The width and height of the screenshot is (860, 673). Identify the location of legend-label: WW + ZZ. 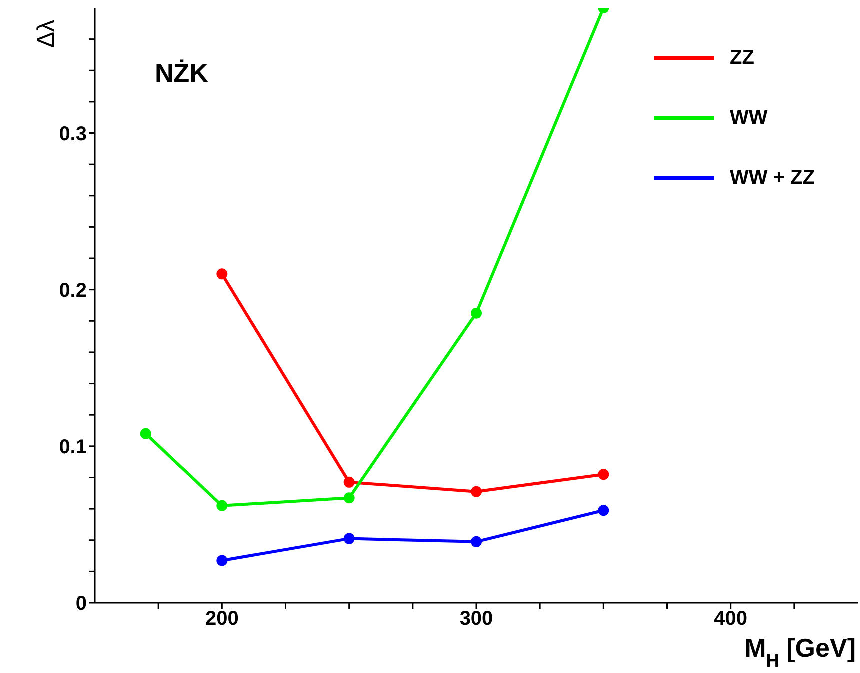
(773, 178).